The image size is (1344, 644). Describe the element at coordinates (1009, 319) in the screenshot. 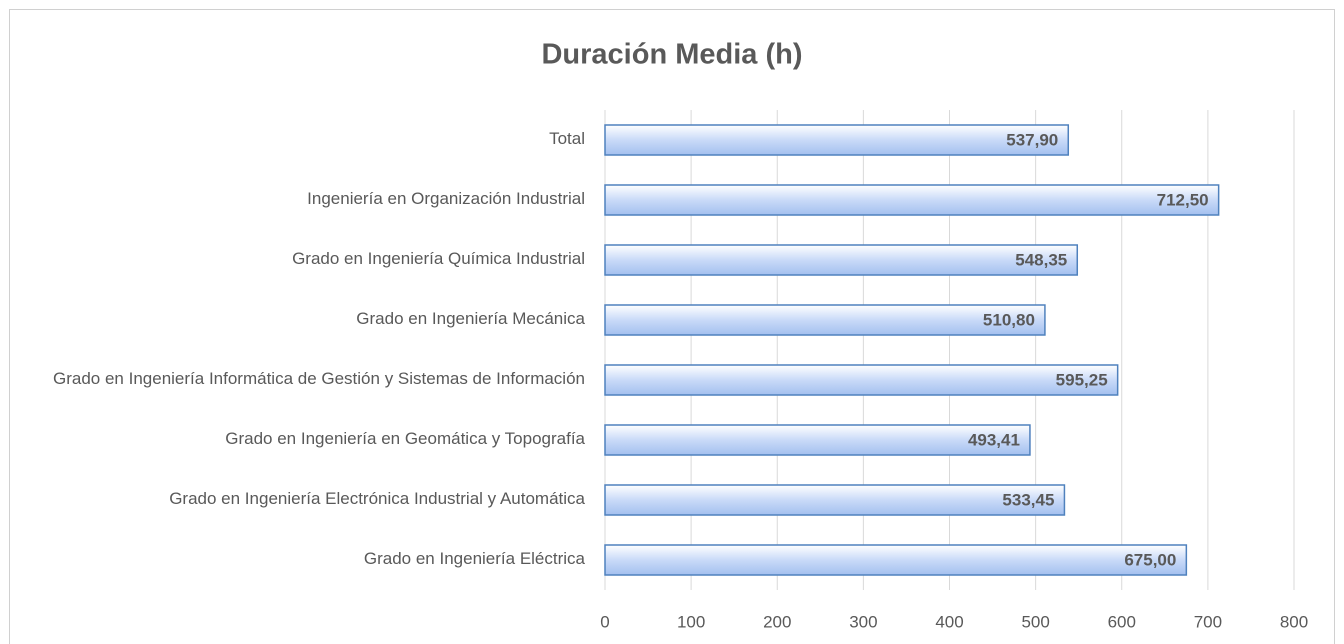

I see `data-label: 510,80` at that location.